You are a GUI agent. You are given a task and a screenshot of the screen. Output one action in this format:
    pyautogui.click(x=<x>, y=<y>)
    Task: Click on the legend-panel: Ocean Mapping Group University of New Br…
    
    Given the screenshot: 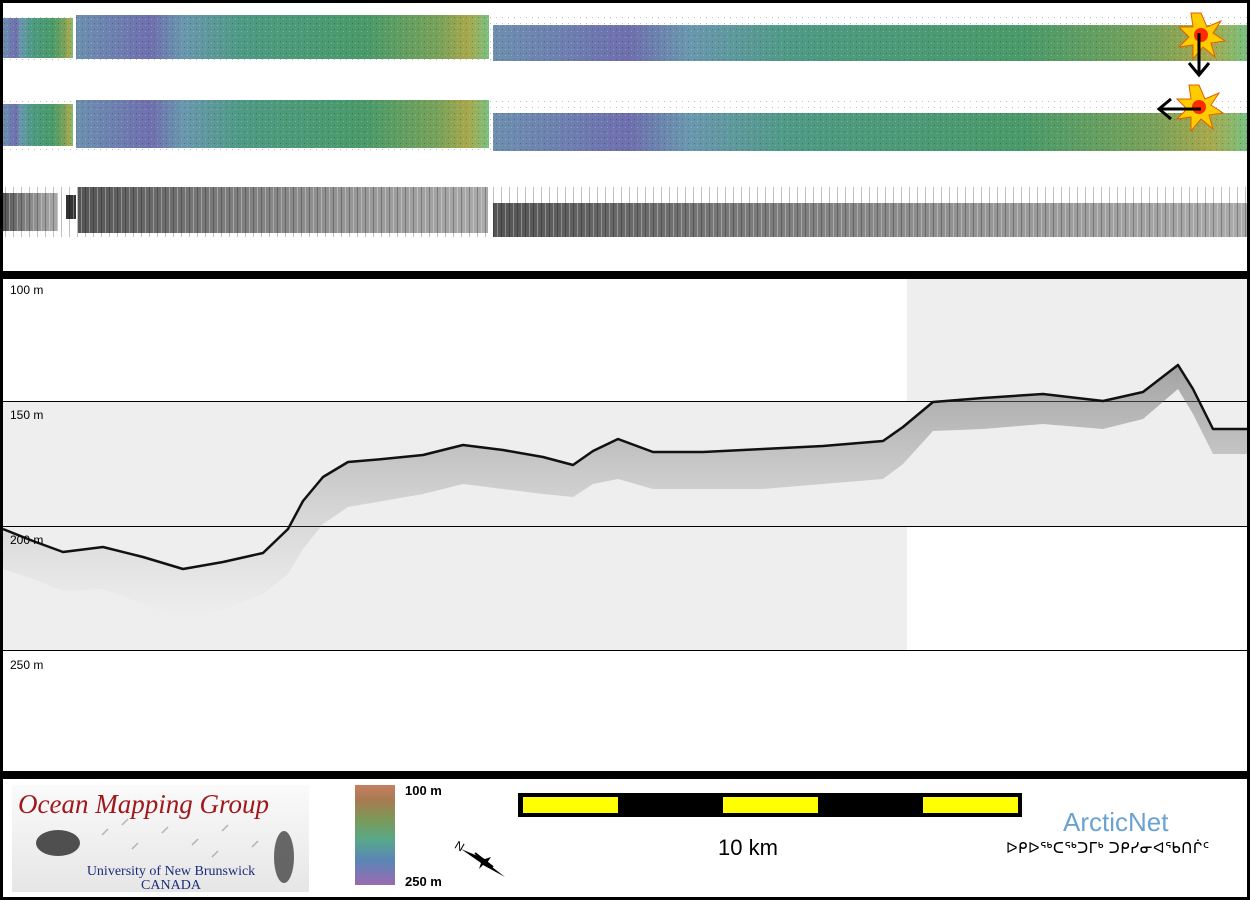 What is the action you would take?
    pyautogui.click(x=625, y=838)
    